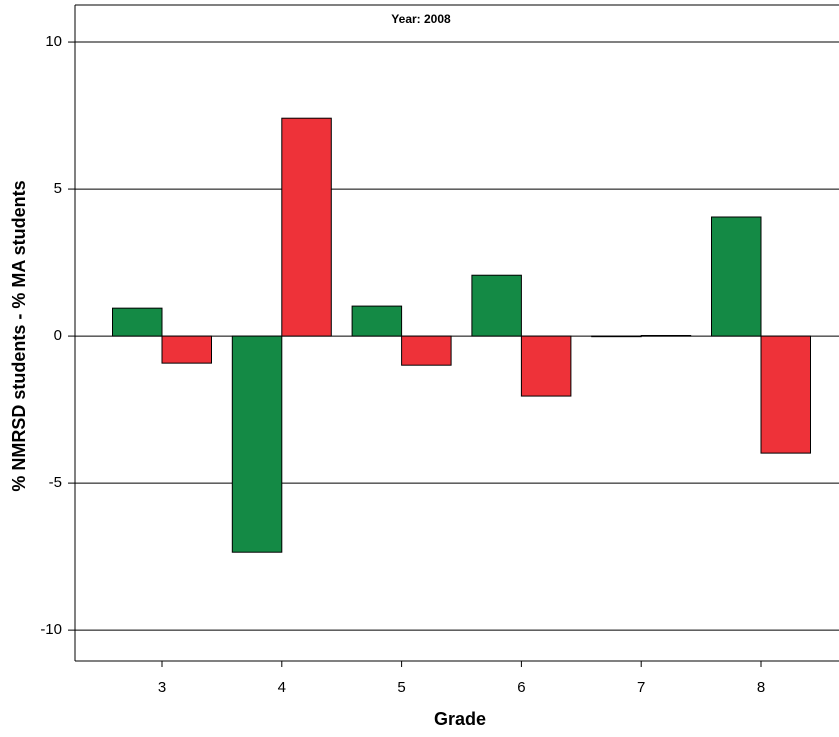  Describe the element at coordinates (401, 687) in the screenshot. I see `x-tick-label: 5` at that location.